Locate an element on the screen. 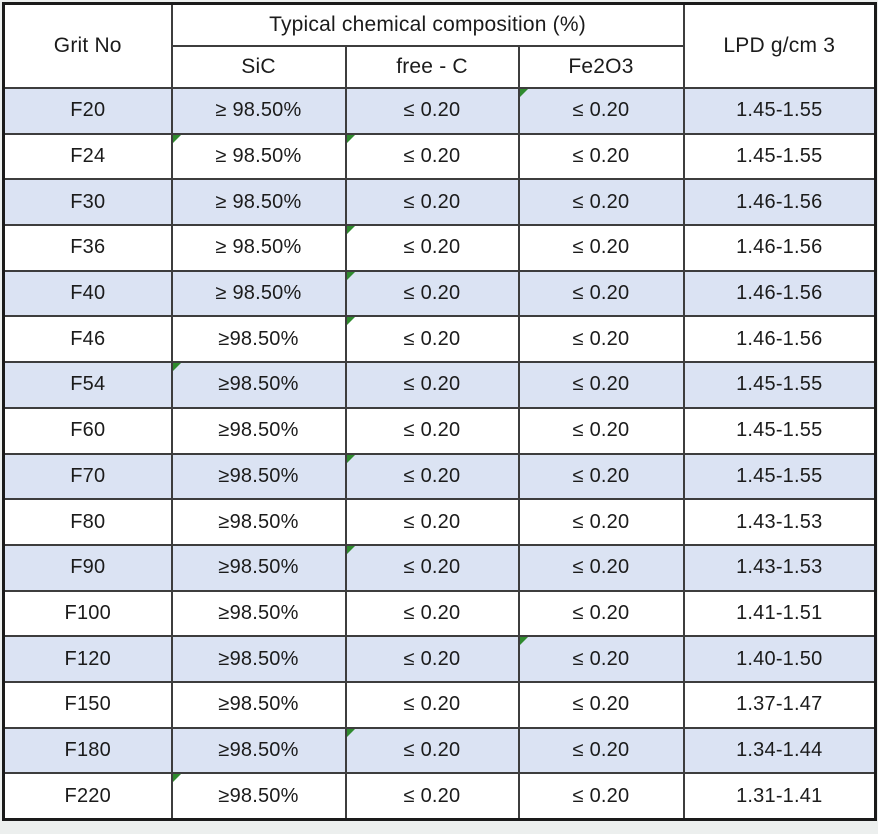 The height and width of the screenshot is (834, 878). lpd-cell: 1.31-1.41 is located at coordinates (779, 796).